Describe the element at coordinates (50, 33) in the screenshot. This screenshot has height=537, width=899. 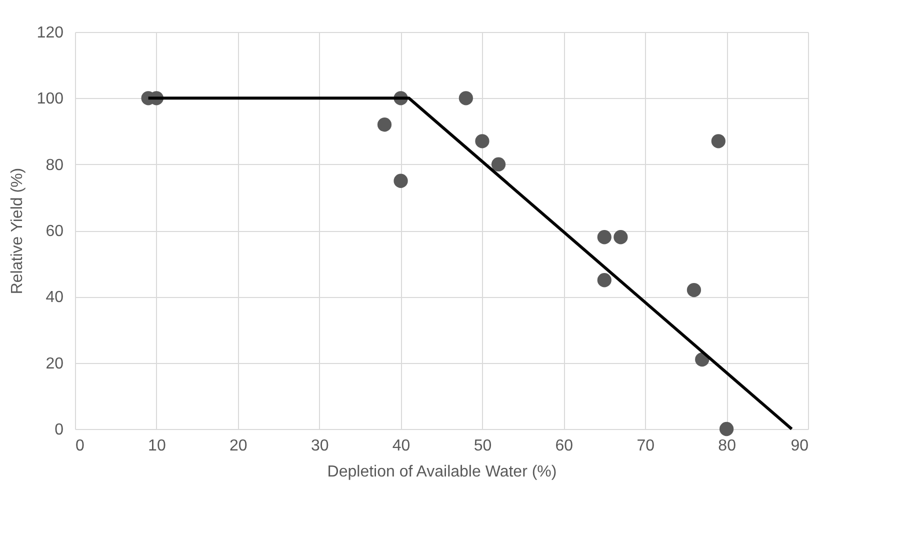
I see `y-tick-label: 120` at that location.